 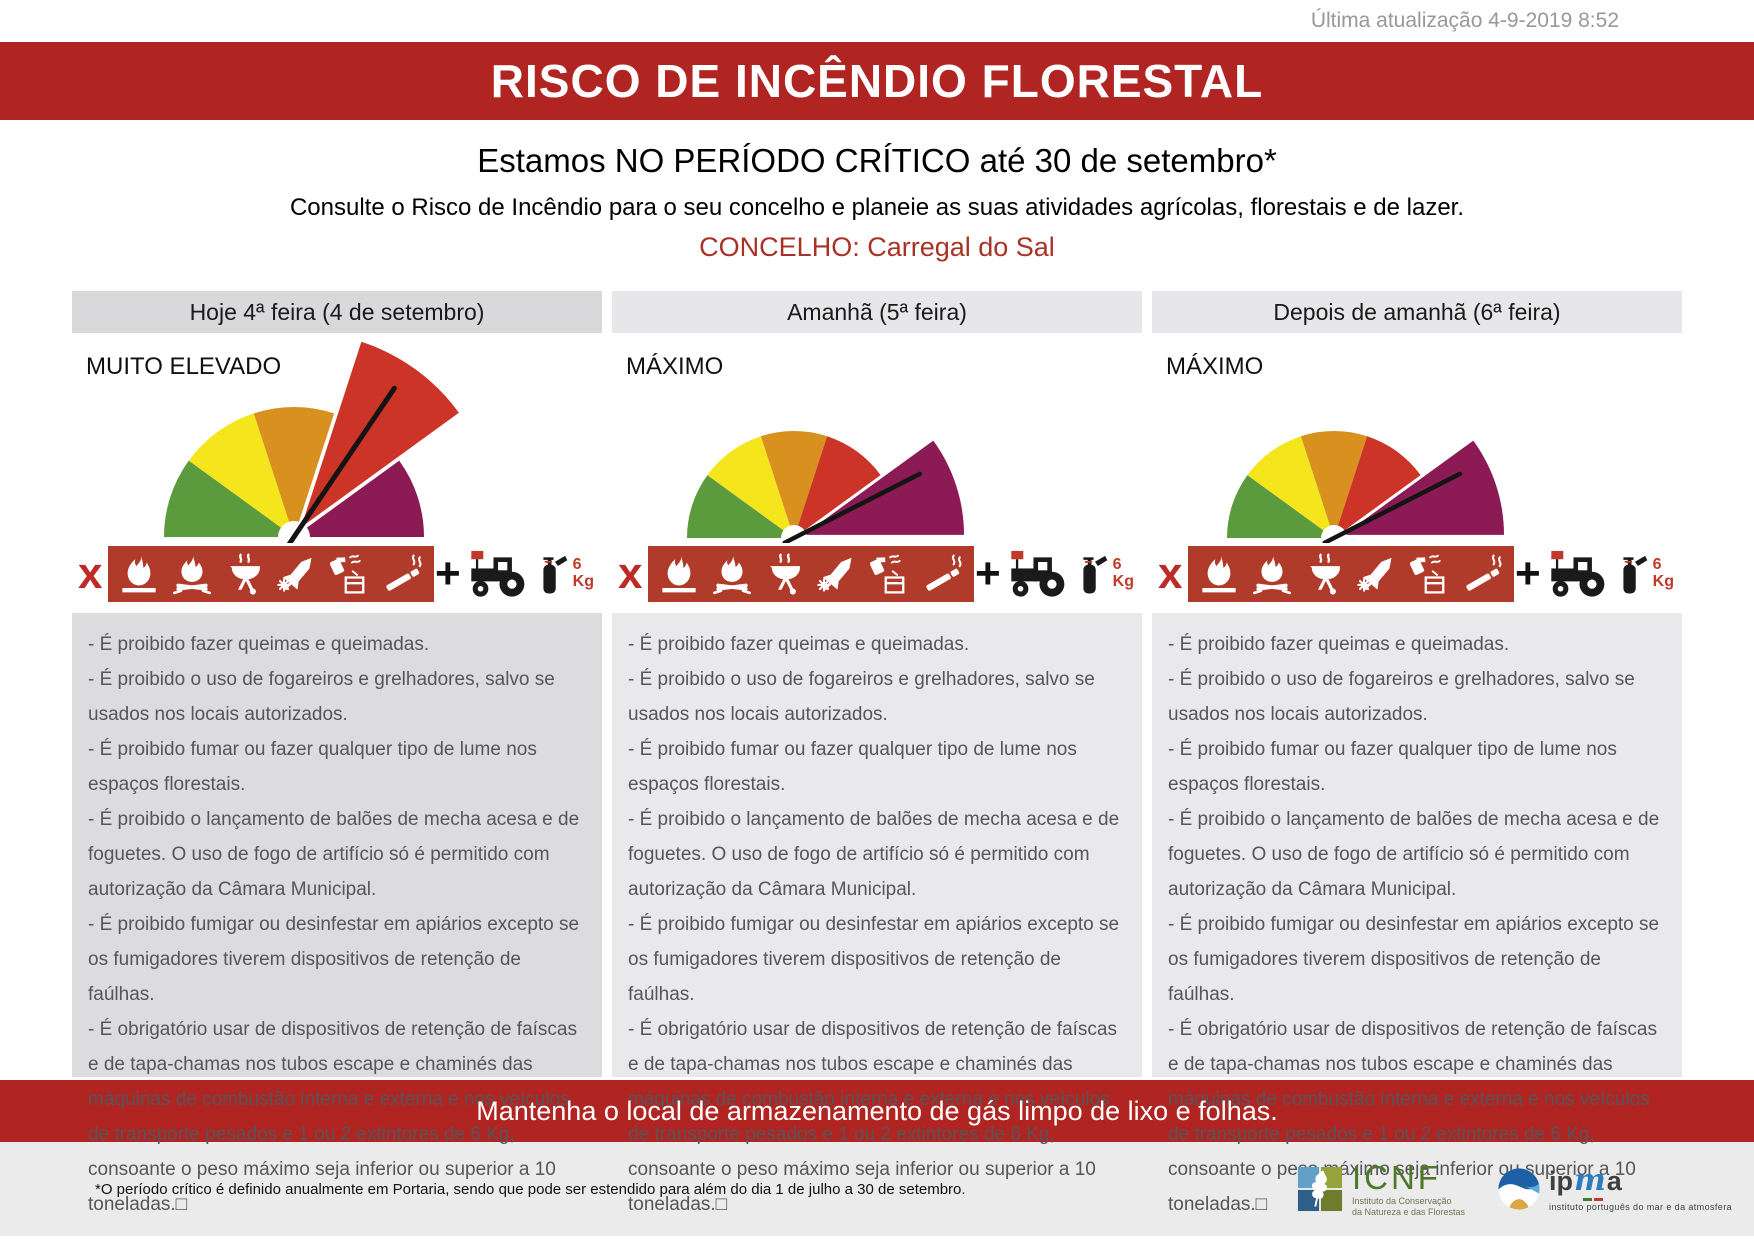 I want to click on ipma-emblem-icon, so click(x=1519, y=1189).